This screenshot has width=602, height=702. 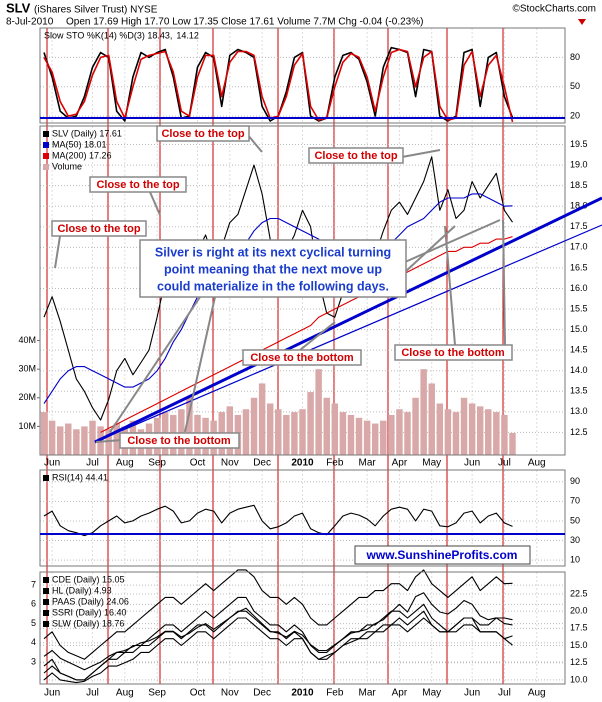 What do you see at coordinates (575, 540) in the screenshot?
I see `y-tick-label: 30` at bounding box center [575, 540].